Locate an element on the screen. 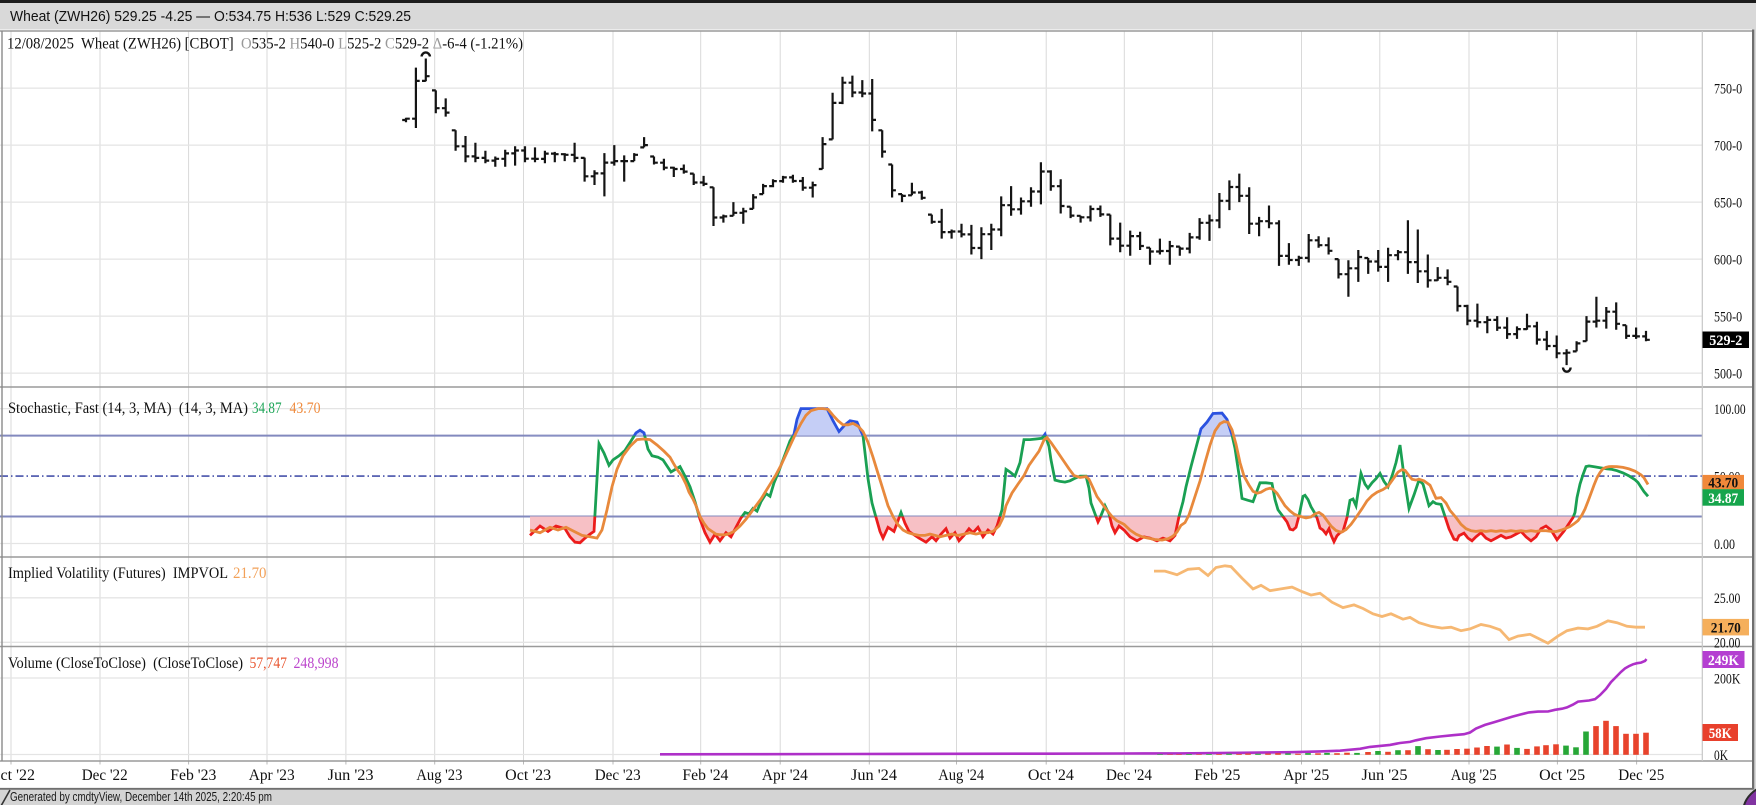 The image size is (1756, 805). svg-text: 650-0 is located at coordinates (1728, 203).